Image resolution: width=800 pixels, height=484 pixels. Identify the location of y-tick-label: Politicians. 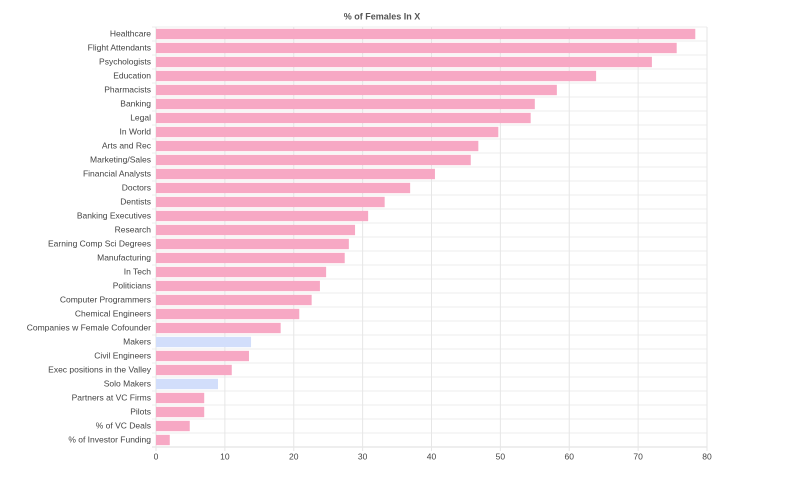
(132, 285).